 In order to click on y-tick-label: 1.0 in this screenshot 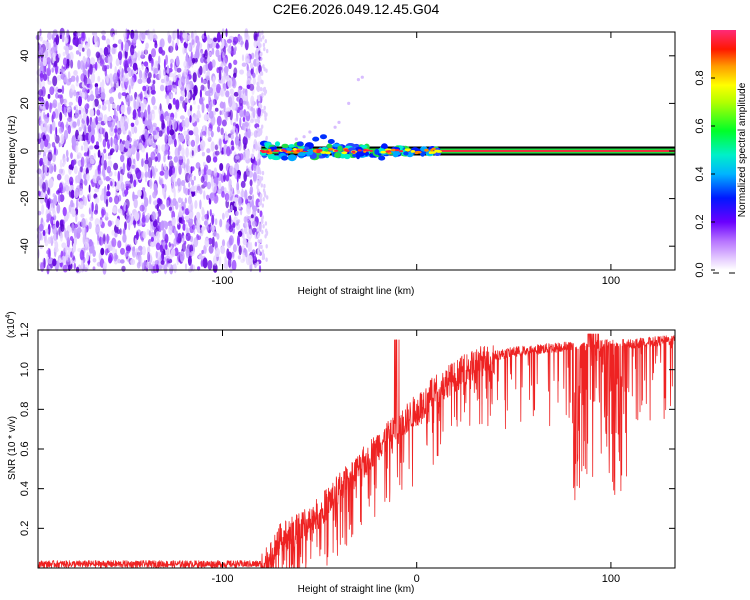, I will do `click(25, 369)`.